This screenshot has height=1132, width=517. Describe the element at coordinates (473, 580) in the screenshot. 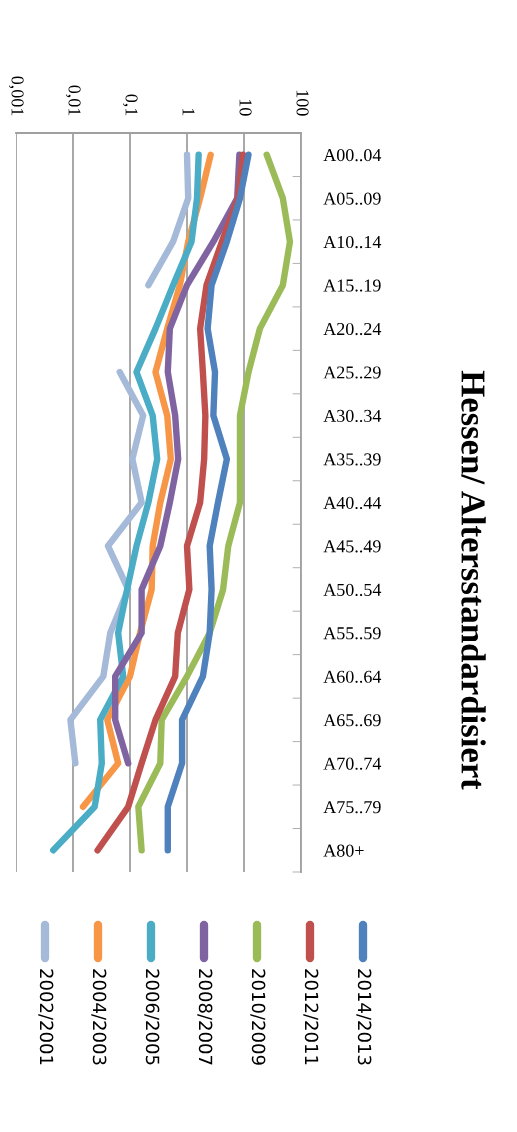

I see `text: Hessen/ Altersstandardisiert` at that location.